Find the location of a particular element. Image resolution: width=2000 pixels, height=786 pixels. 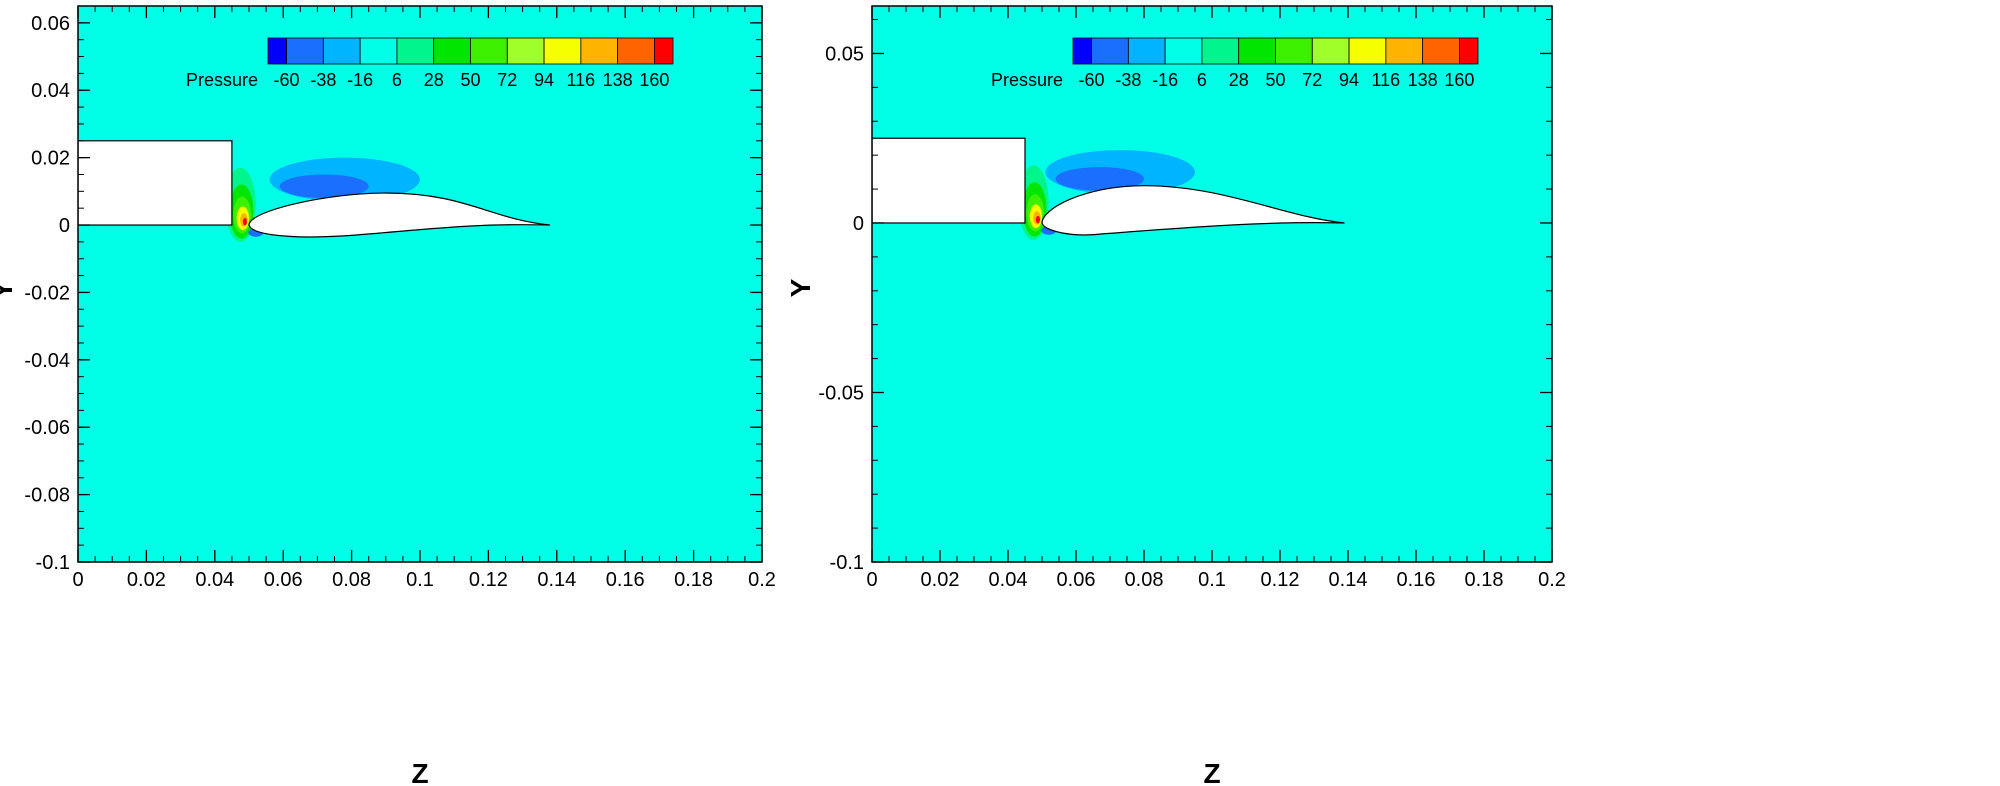

y-tick-label: -0.08 is located at coordinates (47, 496).